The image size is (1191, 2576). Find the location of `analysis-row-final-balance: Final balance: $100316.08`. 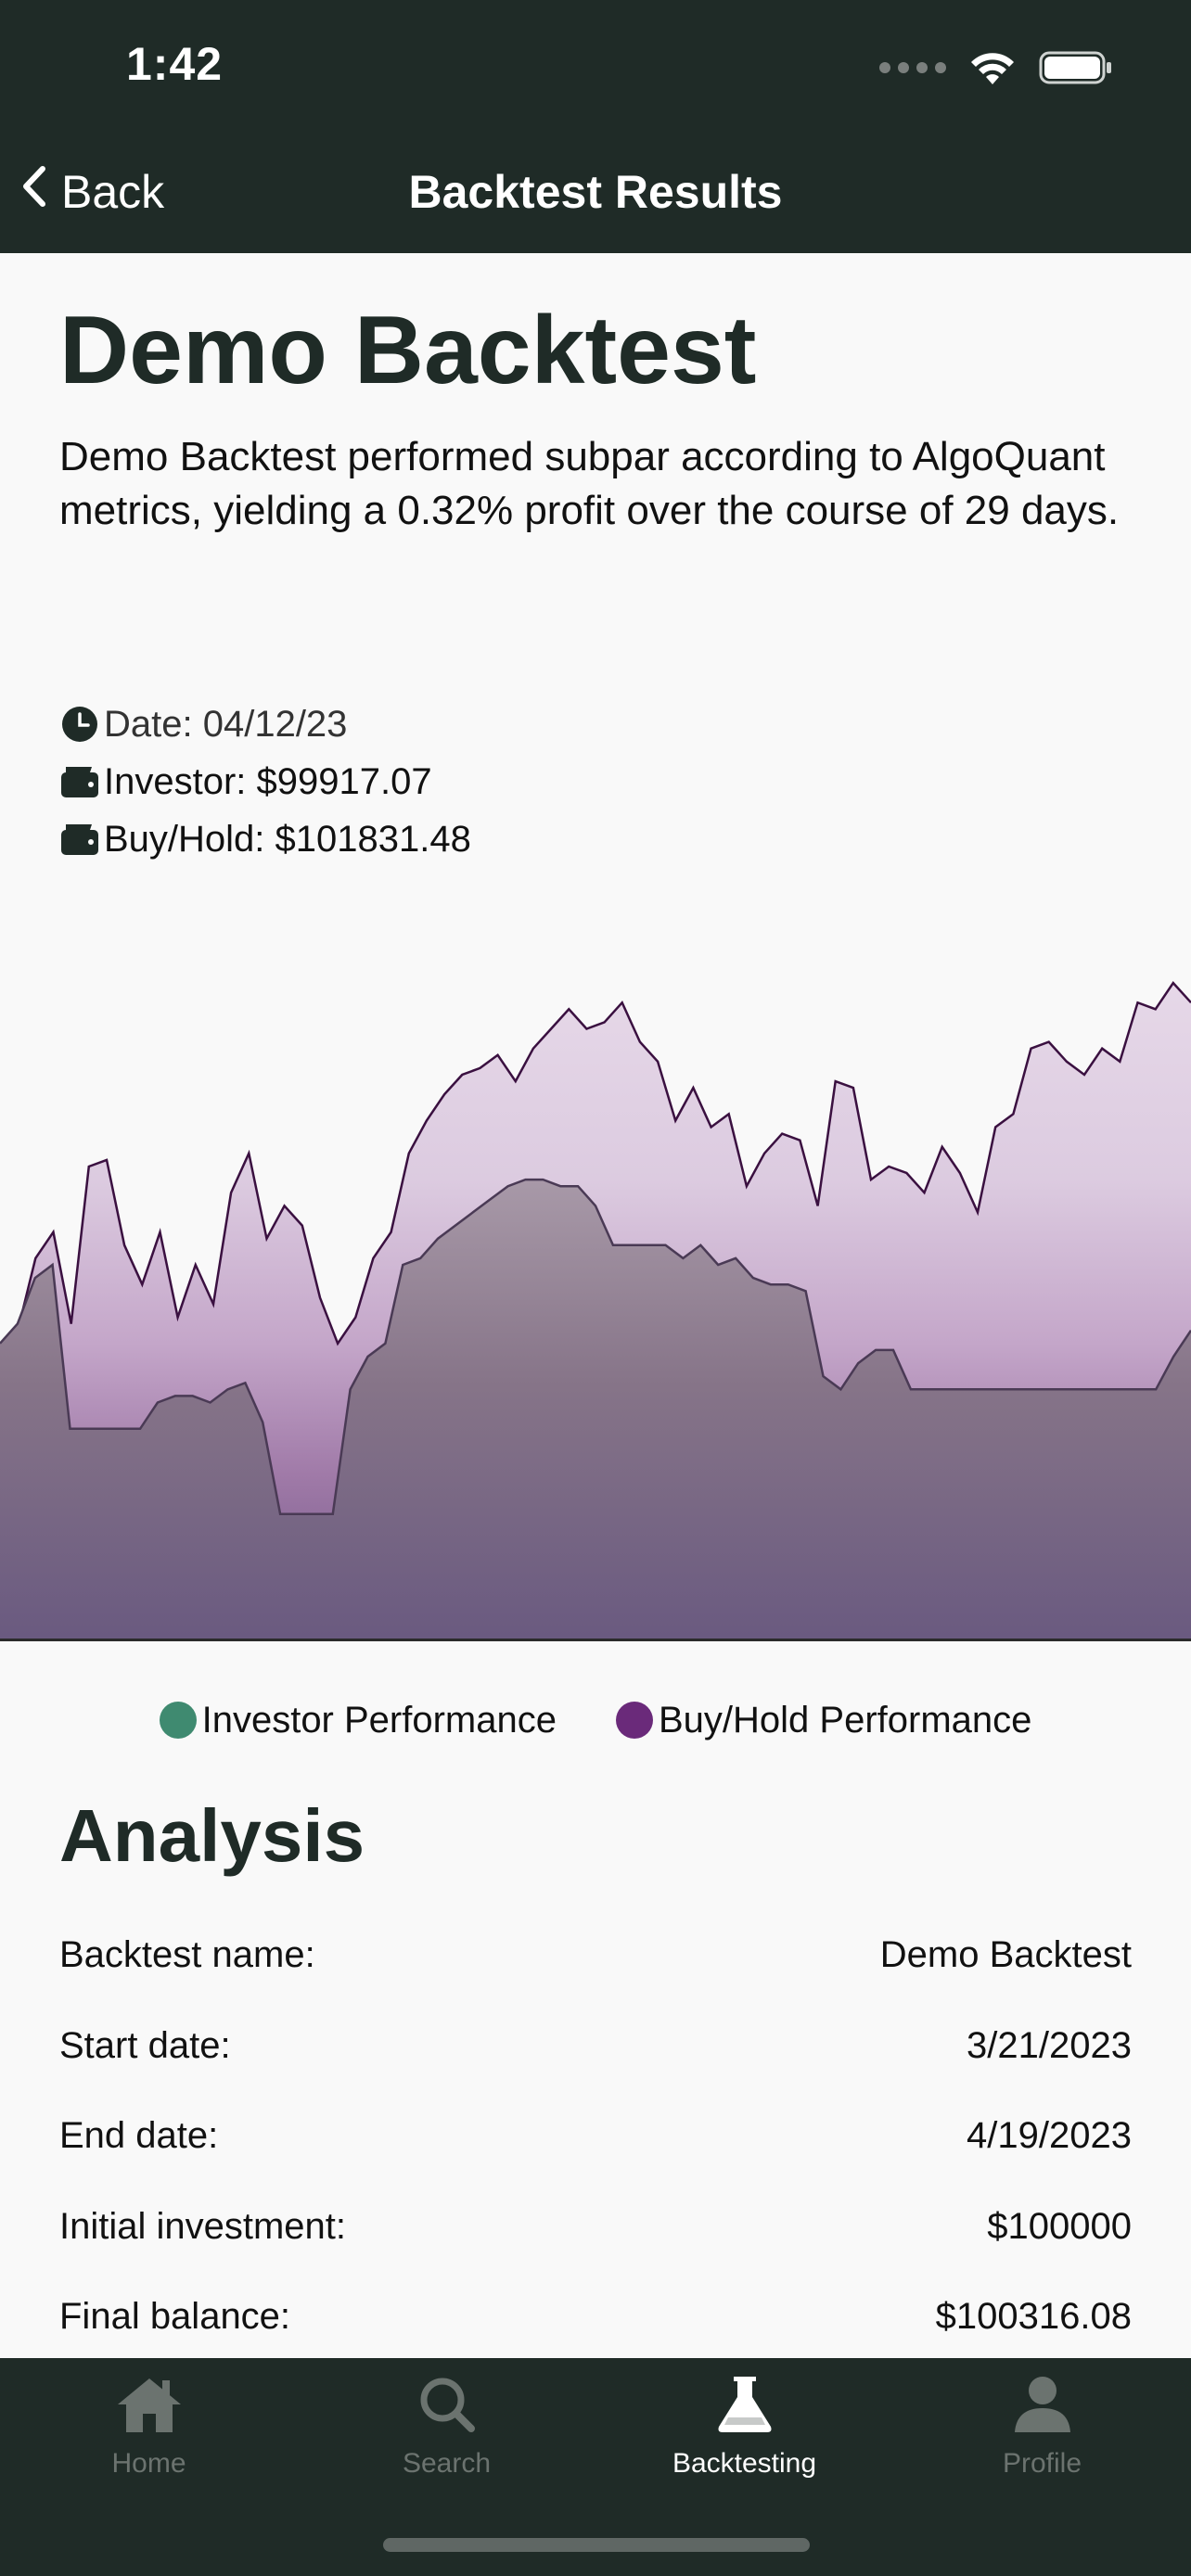

analysis-row-final-balance: Final balance: $100316.08 is located at coordinates (595, 2317).